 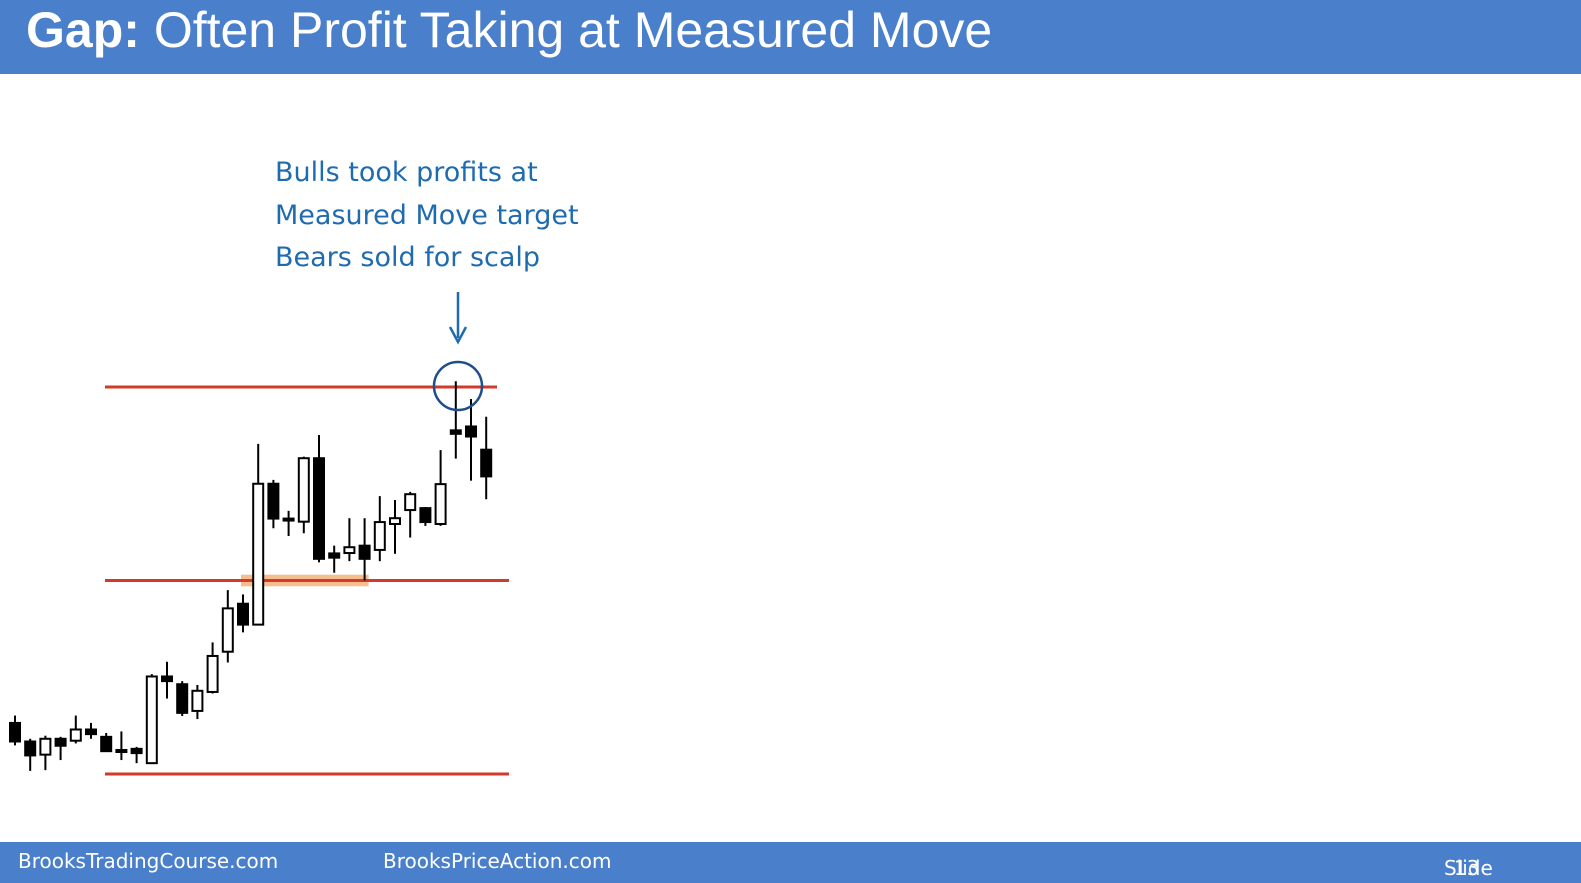 I want to click on arrow-head, so click(x=458, y=335).